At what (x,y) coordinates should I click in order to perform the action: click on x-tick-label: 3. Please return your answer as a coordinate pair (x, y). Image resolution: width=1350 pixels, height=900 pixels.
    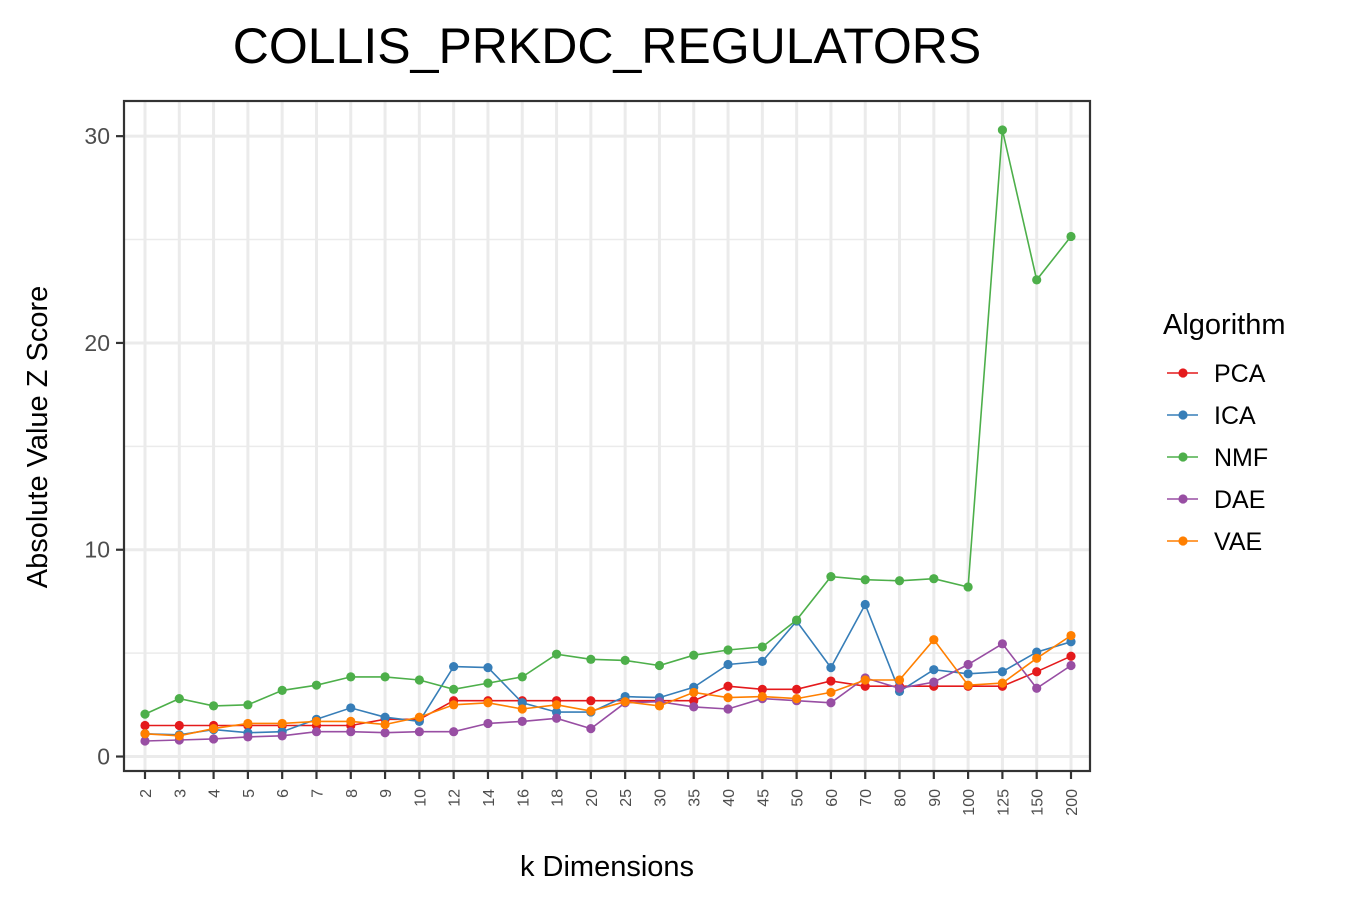
    Looking at the image, I should click on (180, 793).